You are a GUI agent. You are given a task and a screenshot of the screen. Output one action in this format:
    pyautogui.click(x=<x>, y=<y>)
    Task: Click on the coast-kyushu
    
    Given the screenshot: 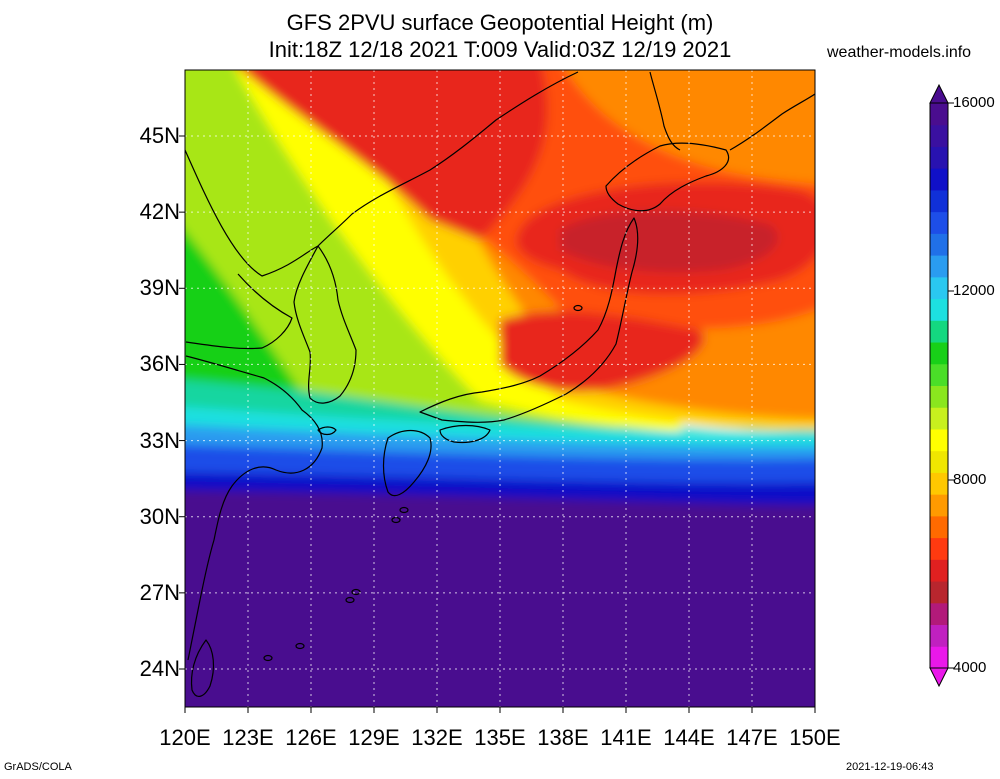 What is the action you would take?
    pyautogui.click(x=407, y=463)
    